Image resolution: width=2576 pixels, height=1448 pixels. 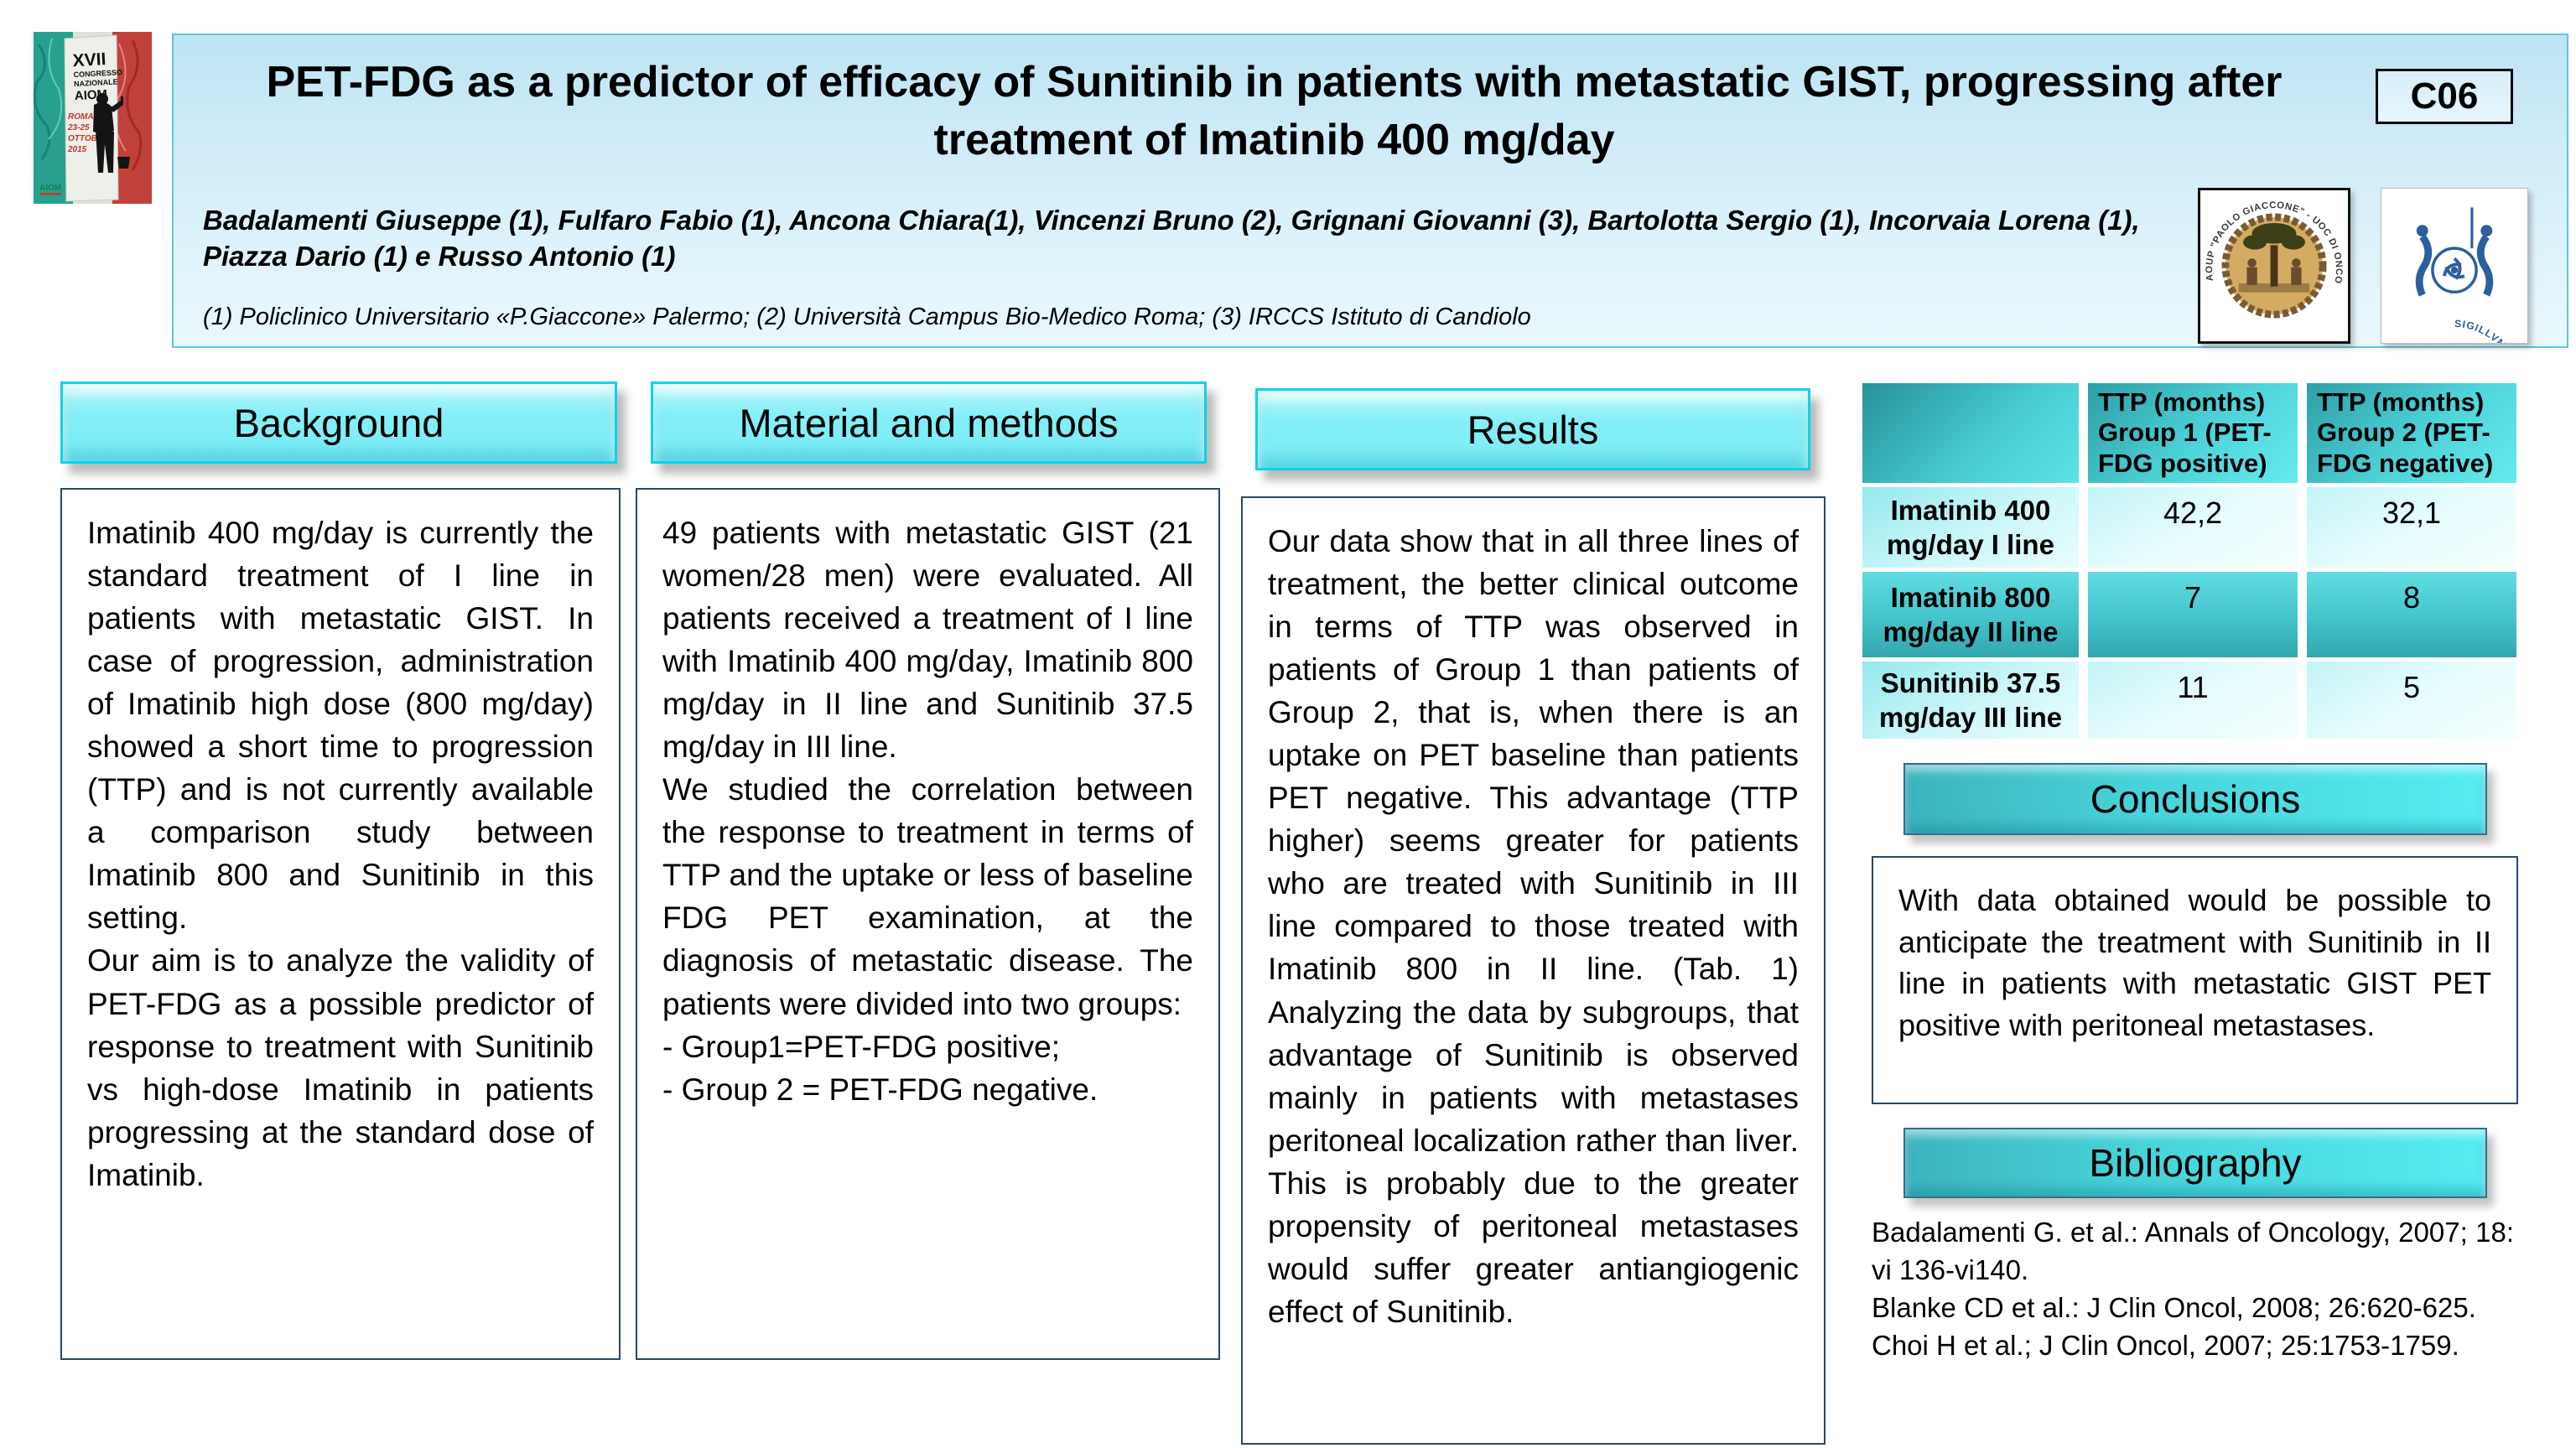 I want to click on svg-text: ROMA, so click(x=81, y=117).